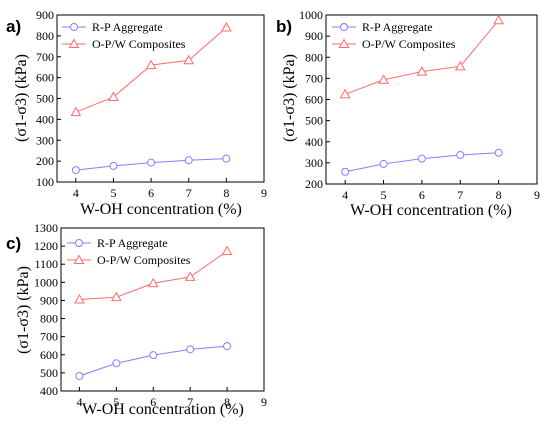  Describe the element at coordinates (13, 243) in the screenshot. I see `panel-label: c)` at that location.